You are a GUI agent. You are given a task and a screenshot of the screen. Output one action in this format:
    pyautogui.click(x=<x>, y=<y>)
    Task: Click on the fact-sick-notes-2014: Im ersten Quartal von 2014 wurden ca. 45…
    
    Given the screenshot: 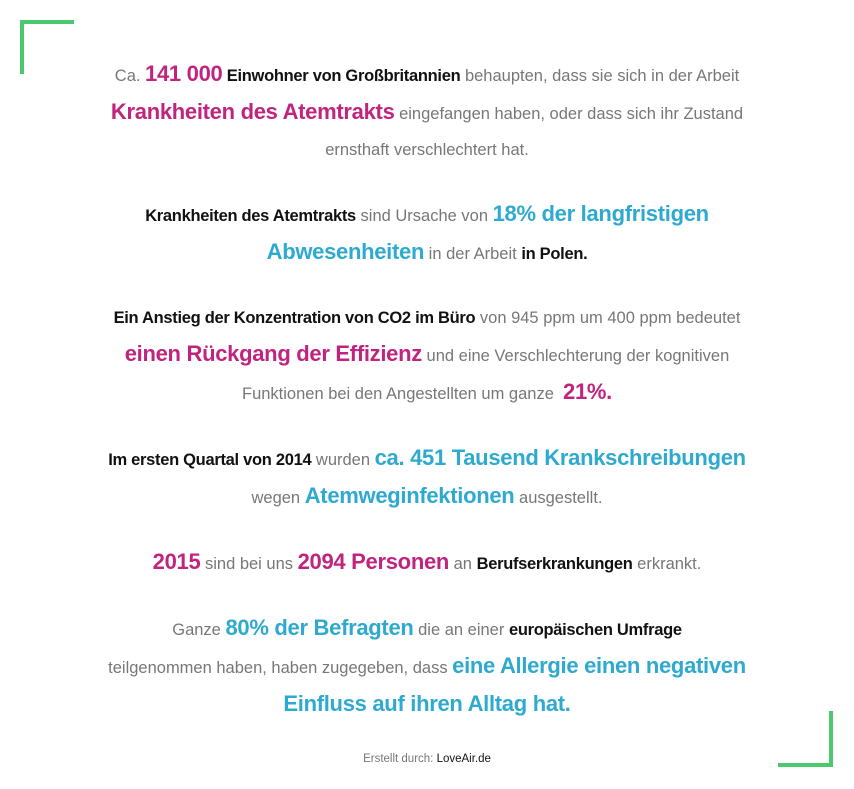 What is the action you would take?
    pyautogui.click(x=427, y=478)
    